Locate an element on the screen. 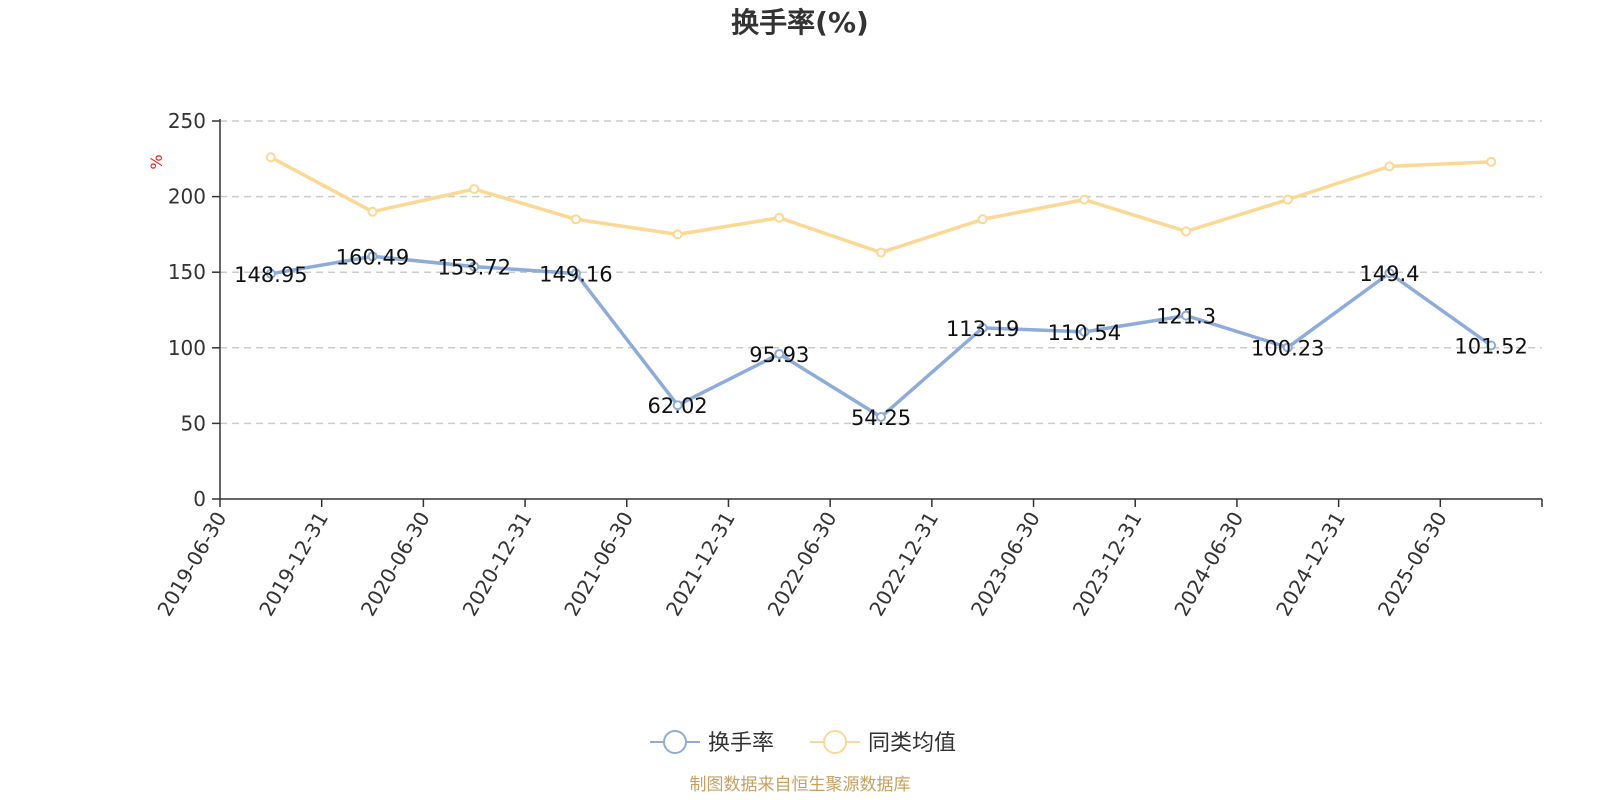 This screenshot has height=800, width=1600. y-tick-label: 200 is located at coordinates (187, 197).